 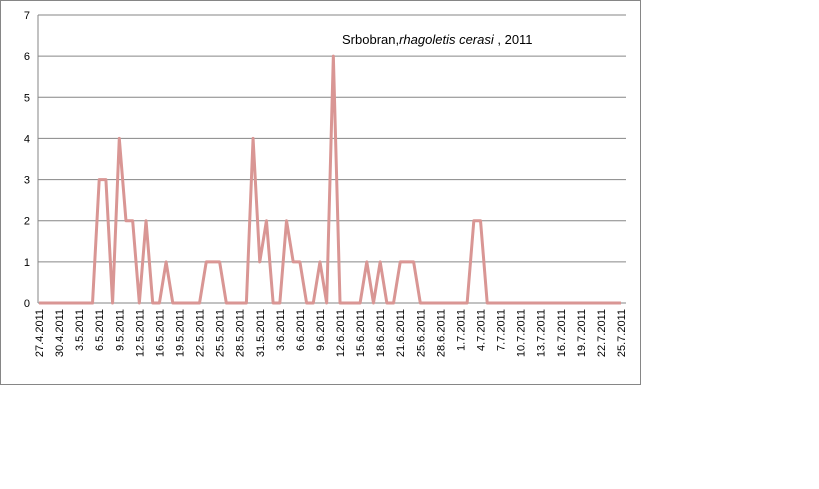 I want to click on chart-title: Srbobran,rhagoletis cerasi , 2011, so click(x=437, y=39).